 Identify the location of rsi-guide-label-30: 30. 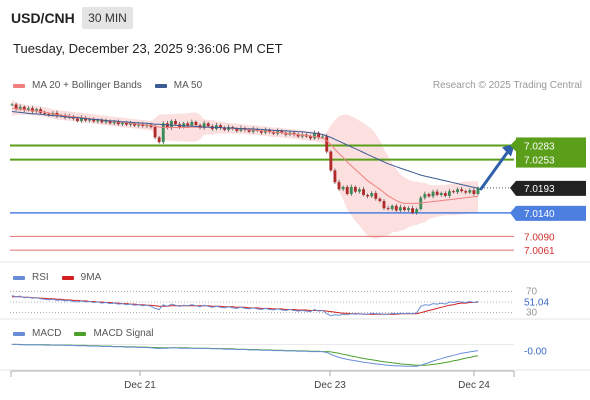
(532, 313).